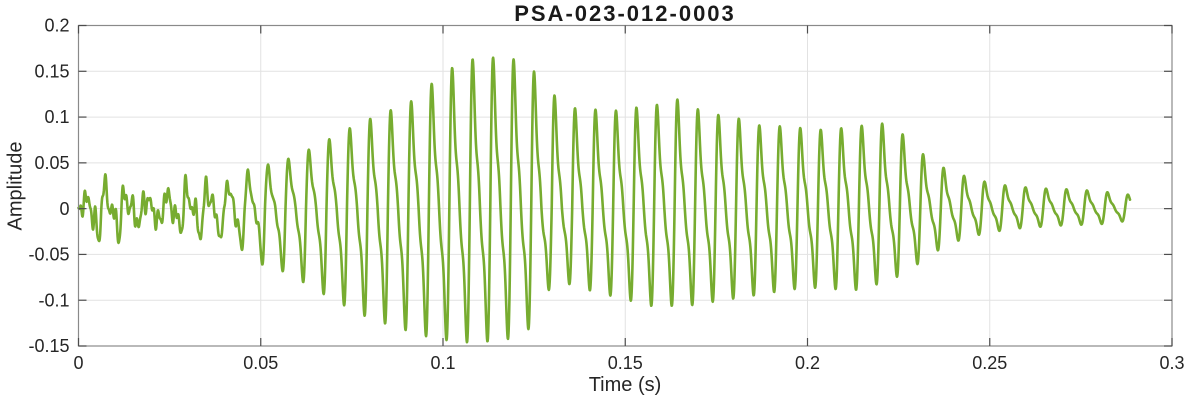 The image size is (1188, 404). I want to click on x-tick-label: 0.3, so click(1171, 363).